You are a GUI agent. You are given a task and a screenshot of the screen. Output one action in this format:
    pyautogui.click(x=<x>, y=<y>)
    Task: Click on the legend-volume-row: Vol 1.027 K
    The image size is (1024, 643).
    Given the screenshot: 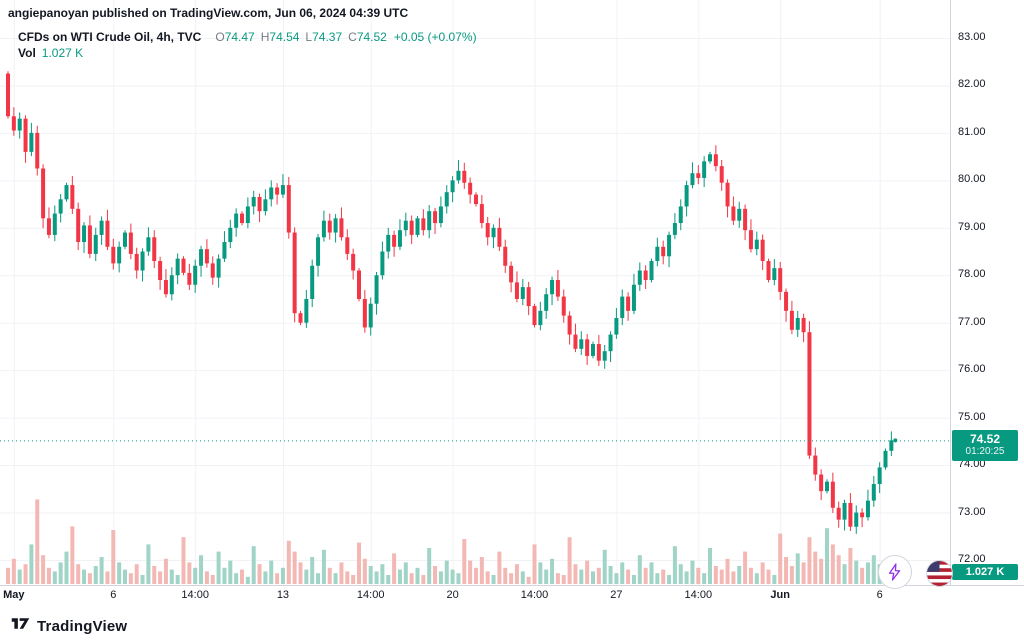 What is the action you would take?
    pyautogui.click(x=247, y=53)
    